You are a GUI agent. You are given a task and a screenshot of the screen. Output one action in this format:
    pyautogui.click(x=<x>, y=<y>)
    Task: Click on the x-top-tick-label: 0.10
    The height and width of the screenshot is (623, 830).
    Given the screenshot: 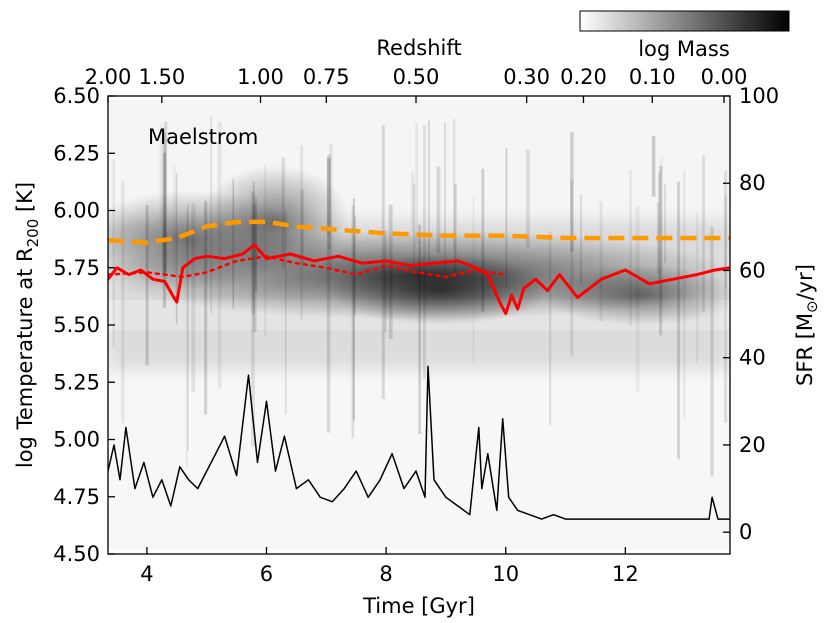 What is the action you would take?
    pyautogui.click(x=652, y=77)
    